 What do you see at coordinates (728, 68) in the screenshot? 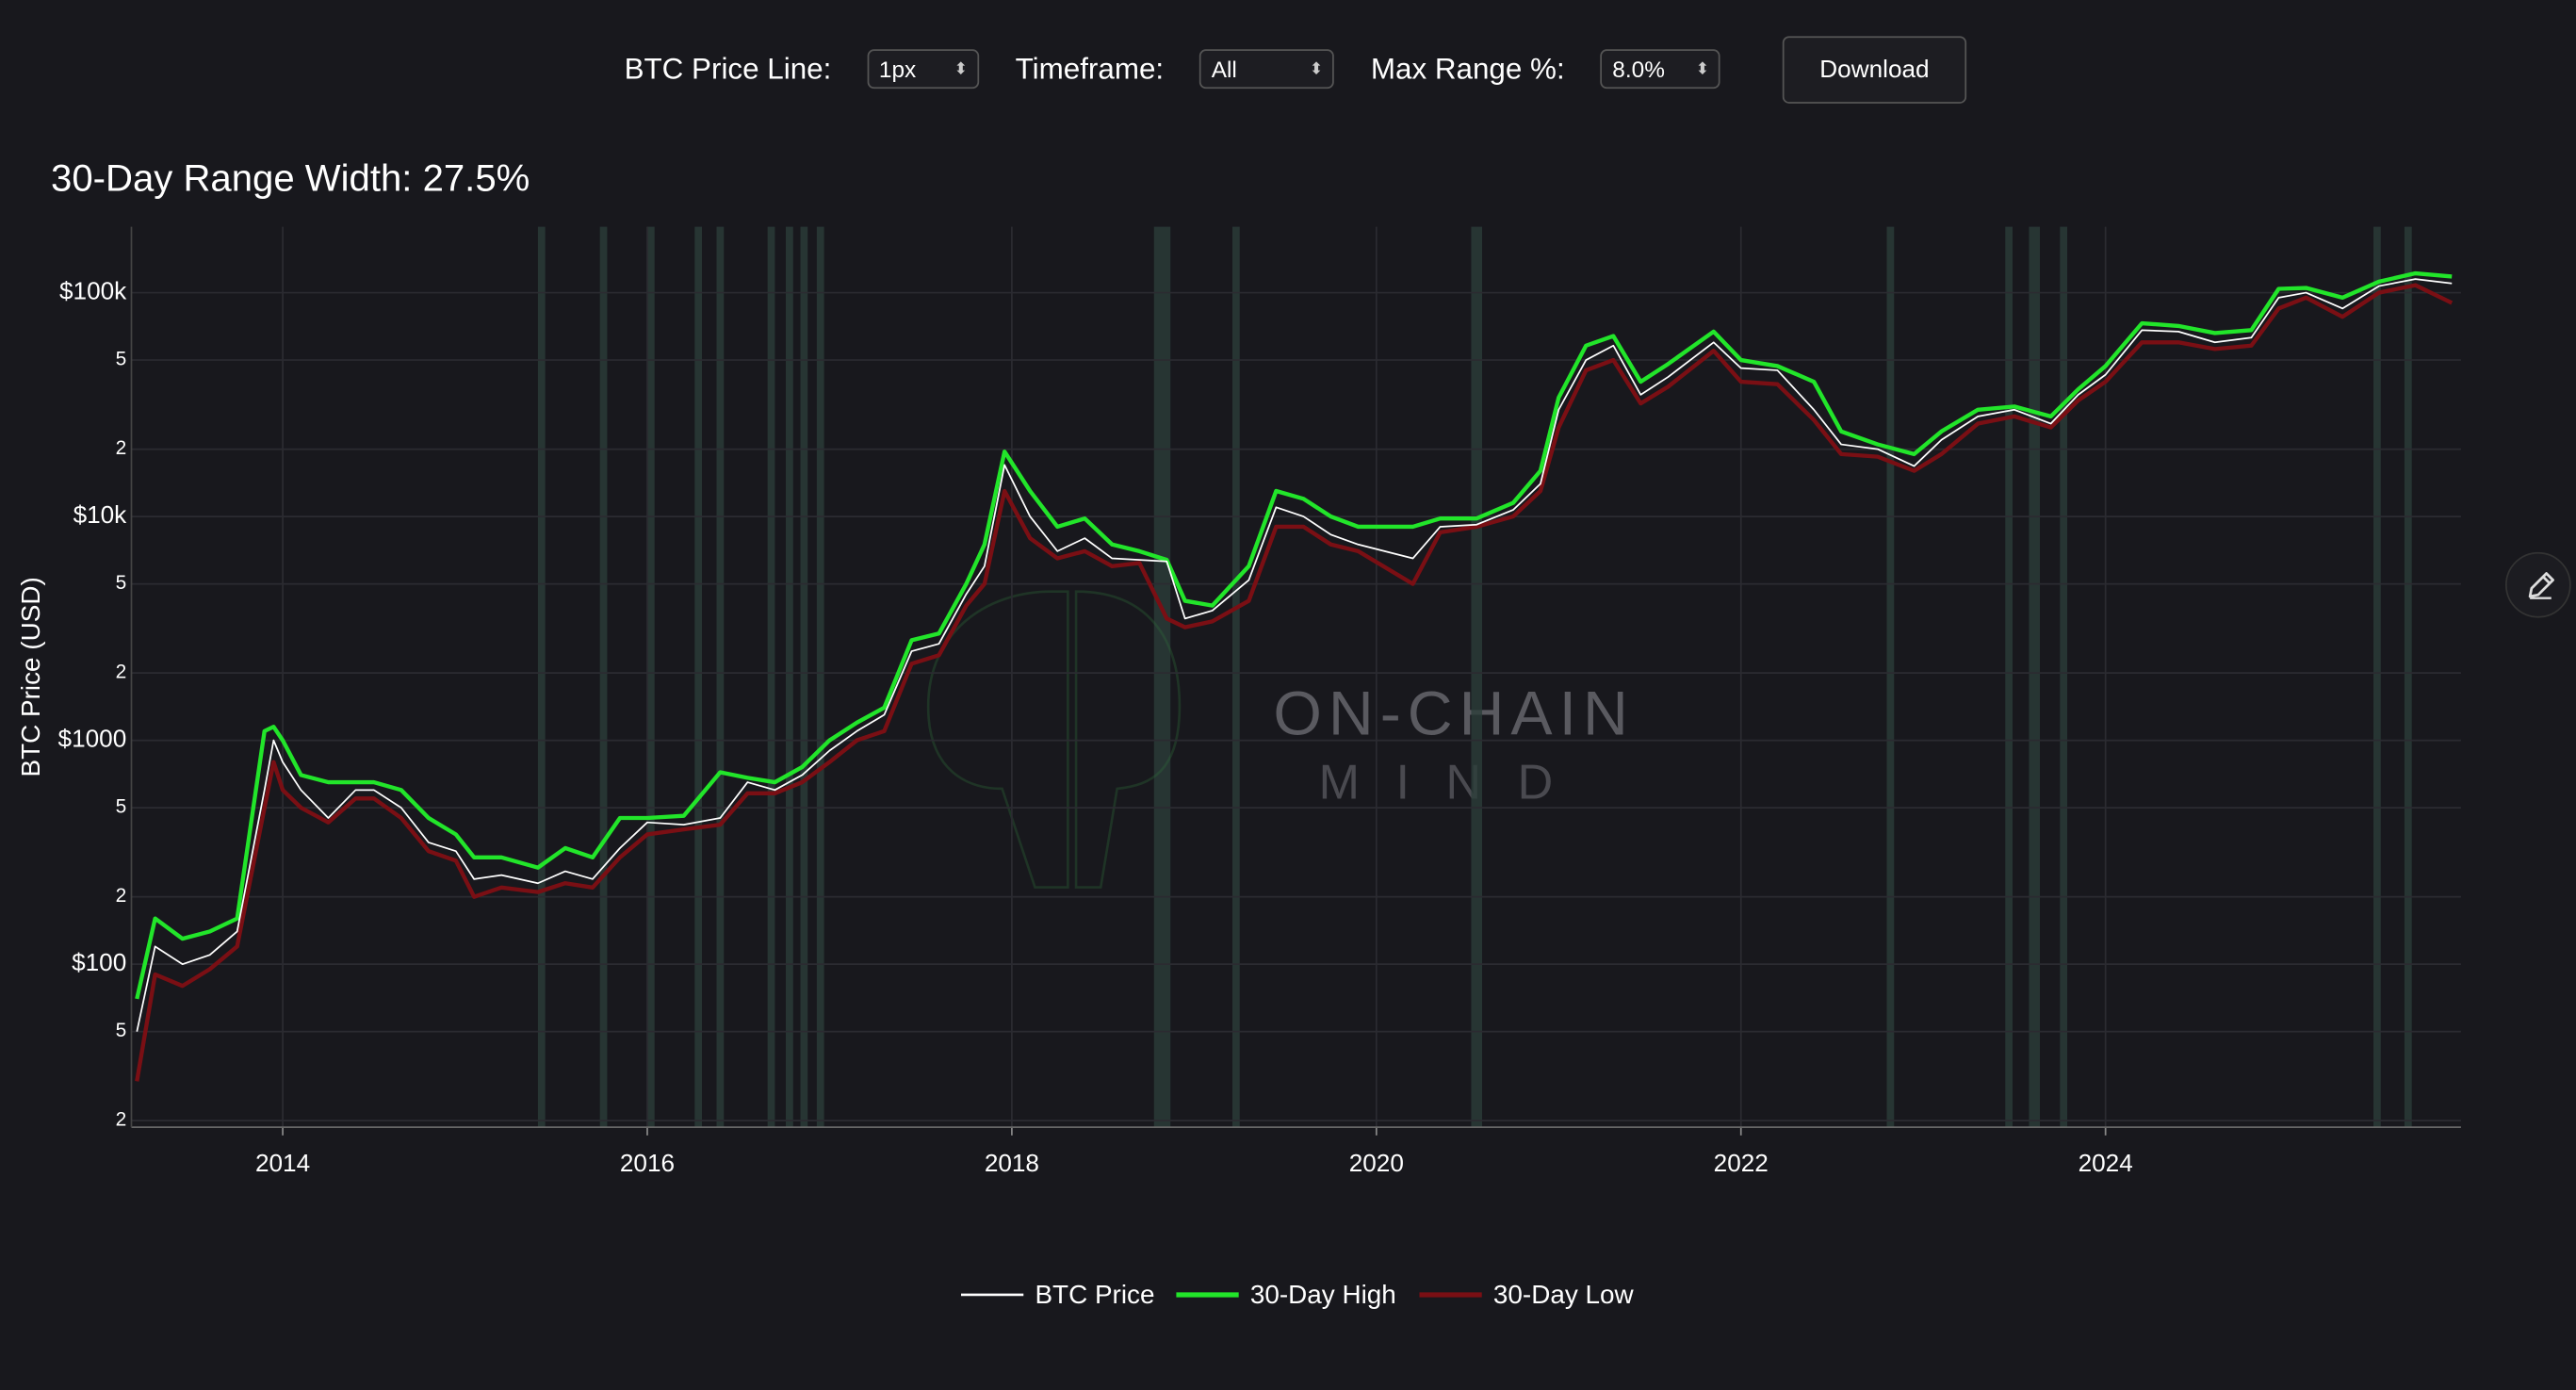
I see `control-label: BTC Price Line:` at bounding box center [728, 68].